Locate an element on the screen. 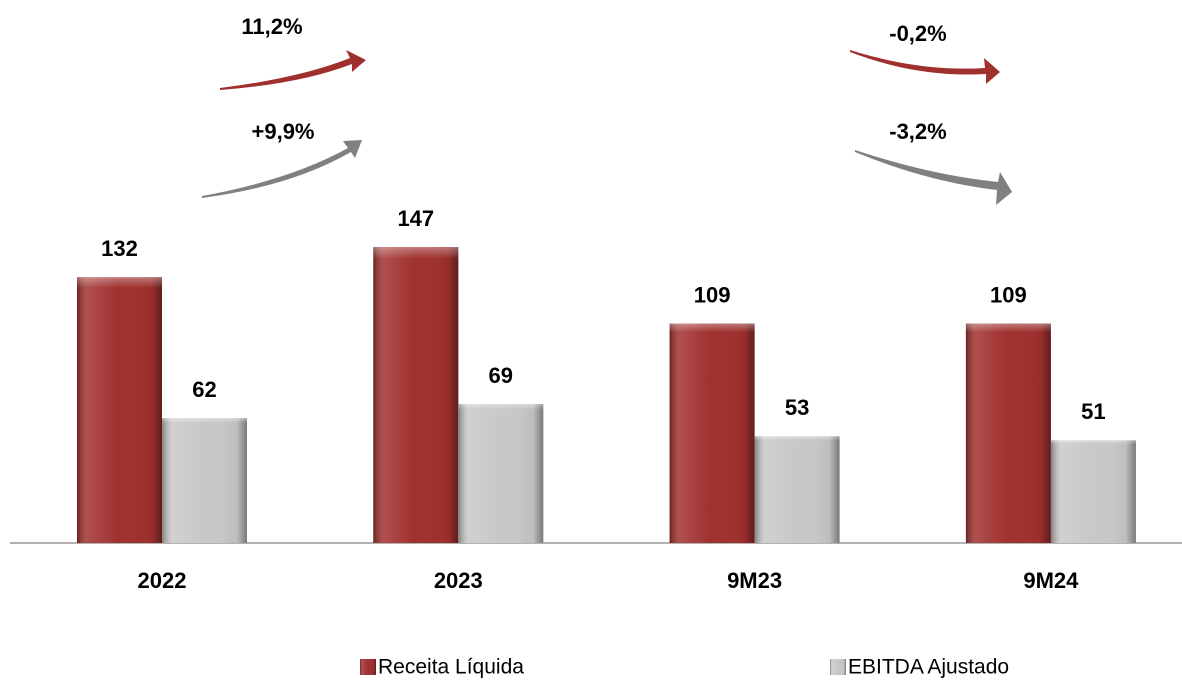 The image size is (1182, 683). data-label: 132 is located at coordinates (119, 248).